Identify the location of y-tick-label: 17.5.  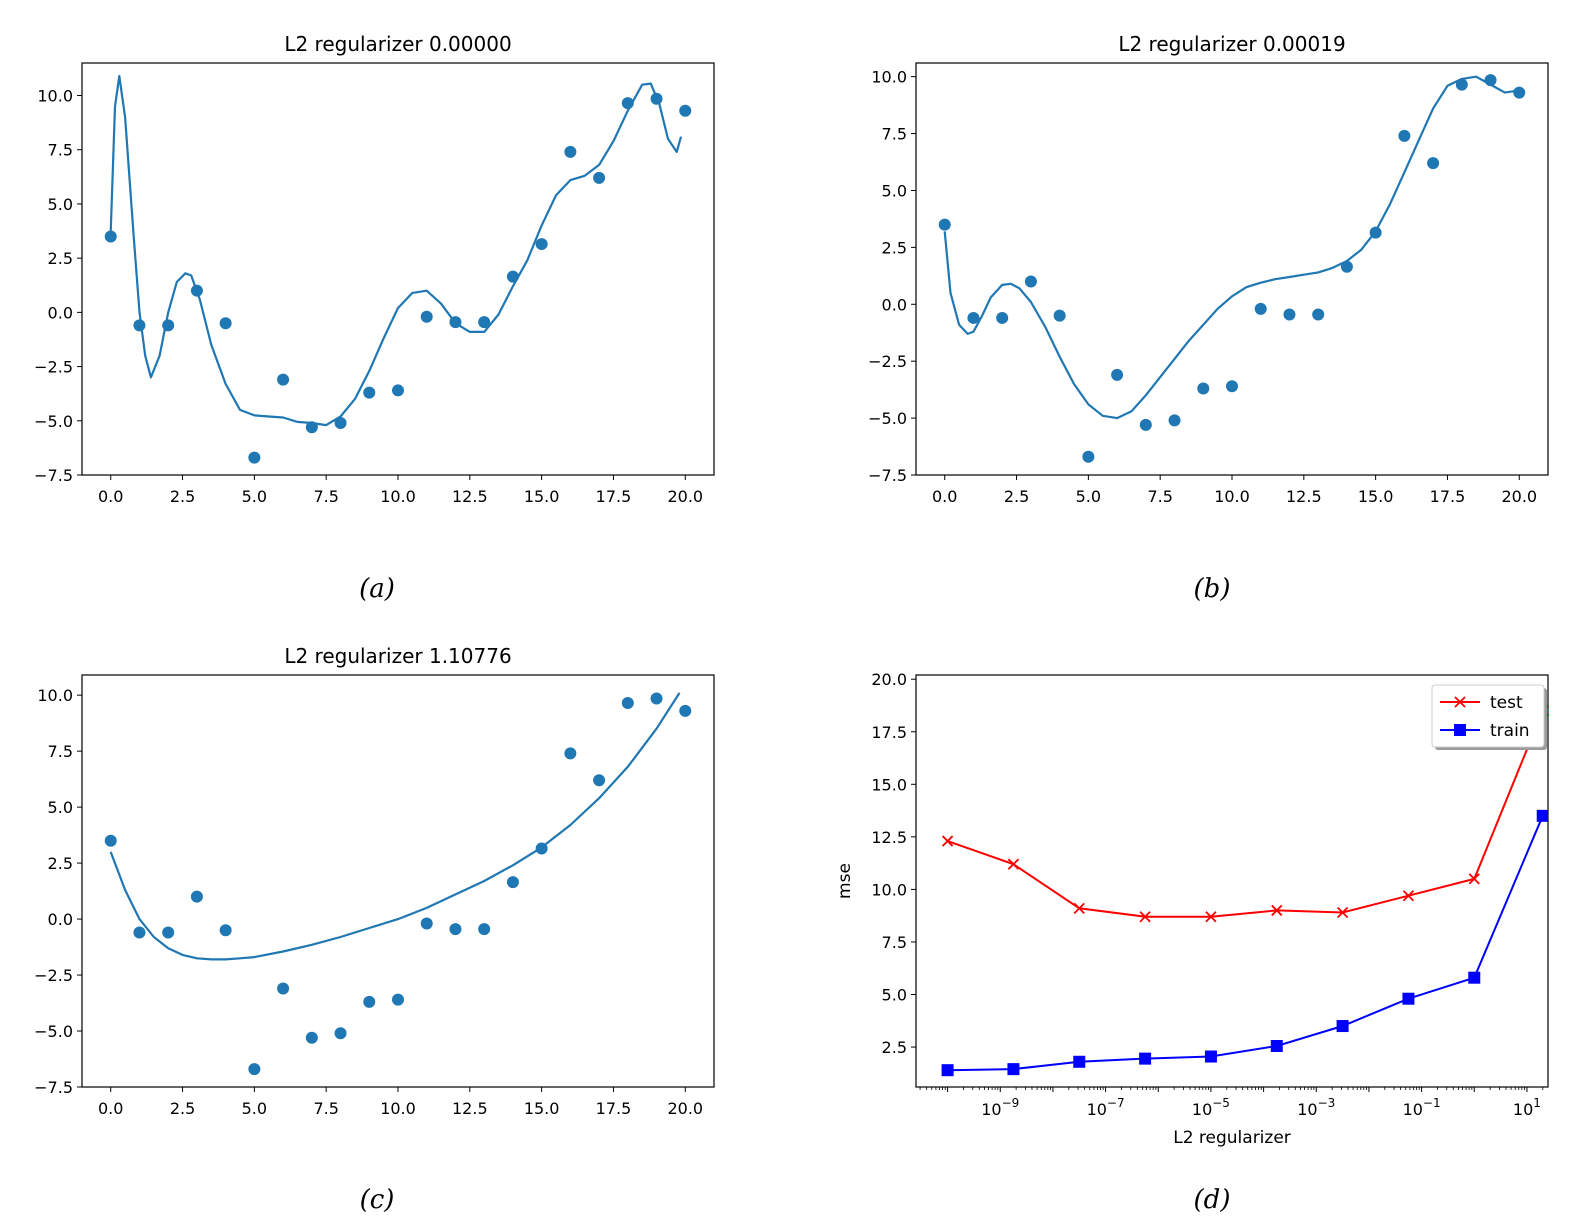
(889, 732).